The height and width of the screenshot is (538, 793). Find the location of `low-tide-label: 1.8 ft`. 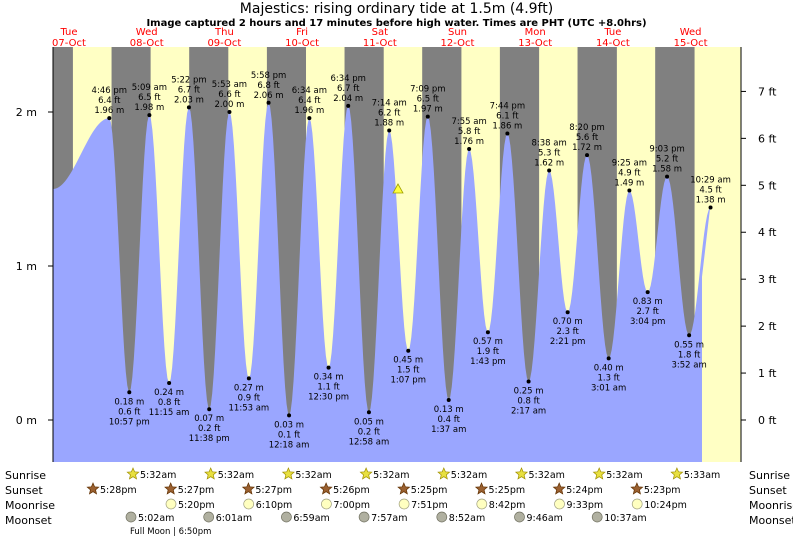

low-tide-label: 1.8 ft is located at coordinates (689, 355).